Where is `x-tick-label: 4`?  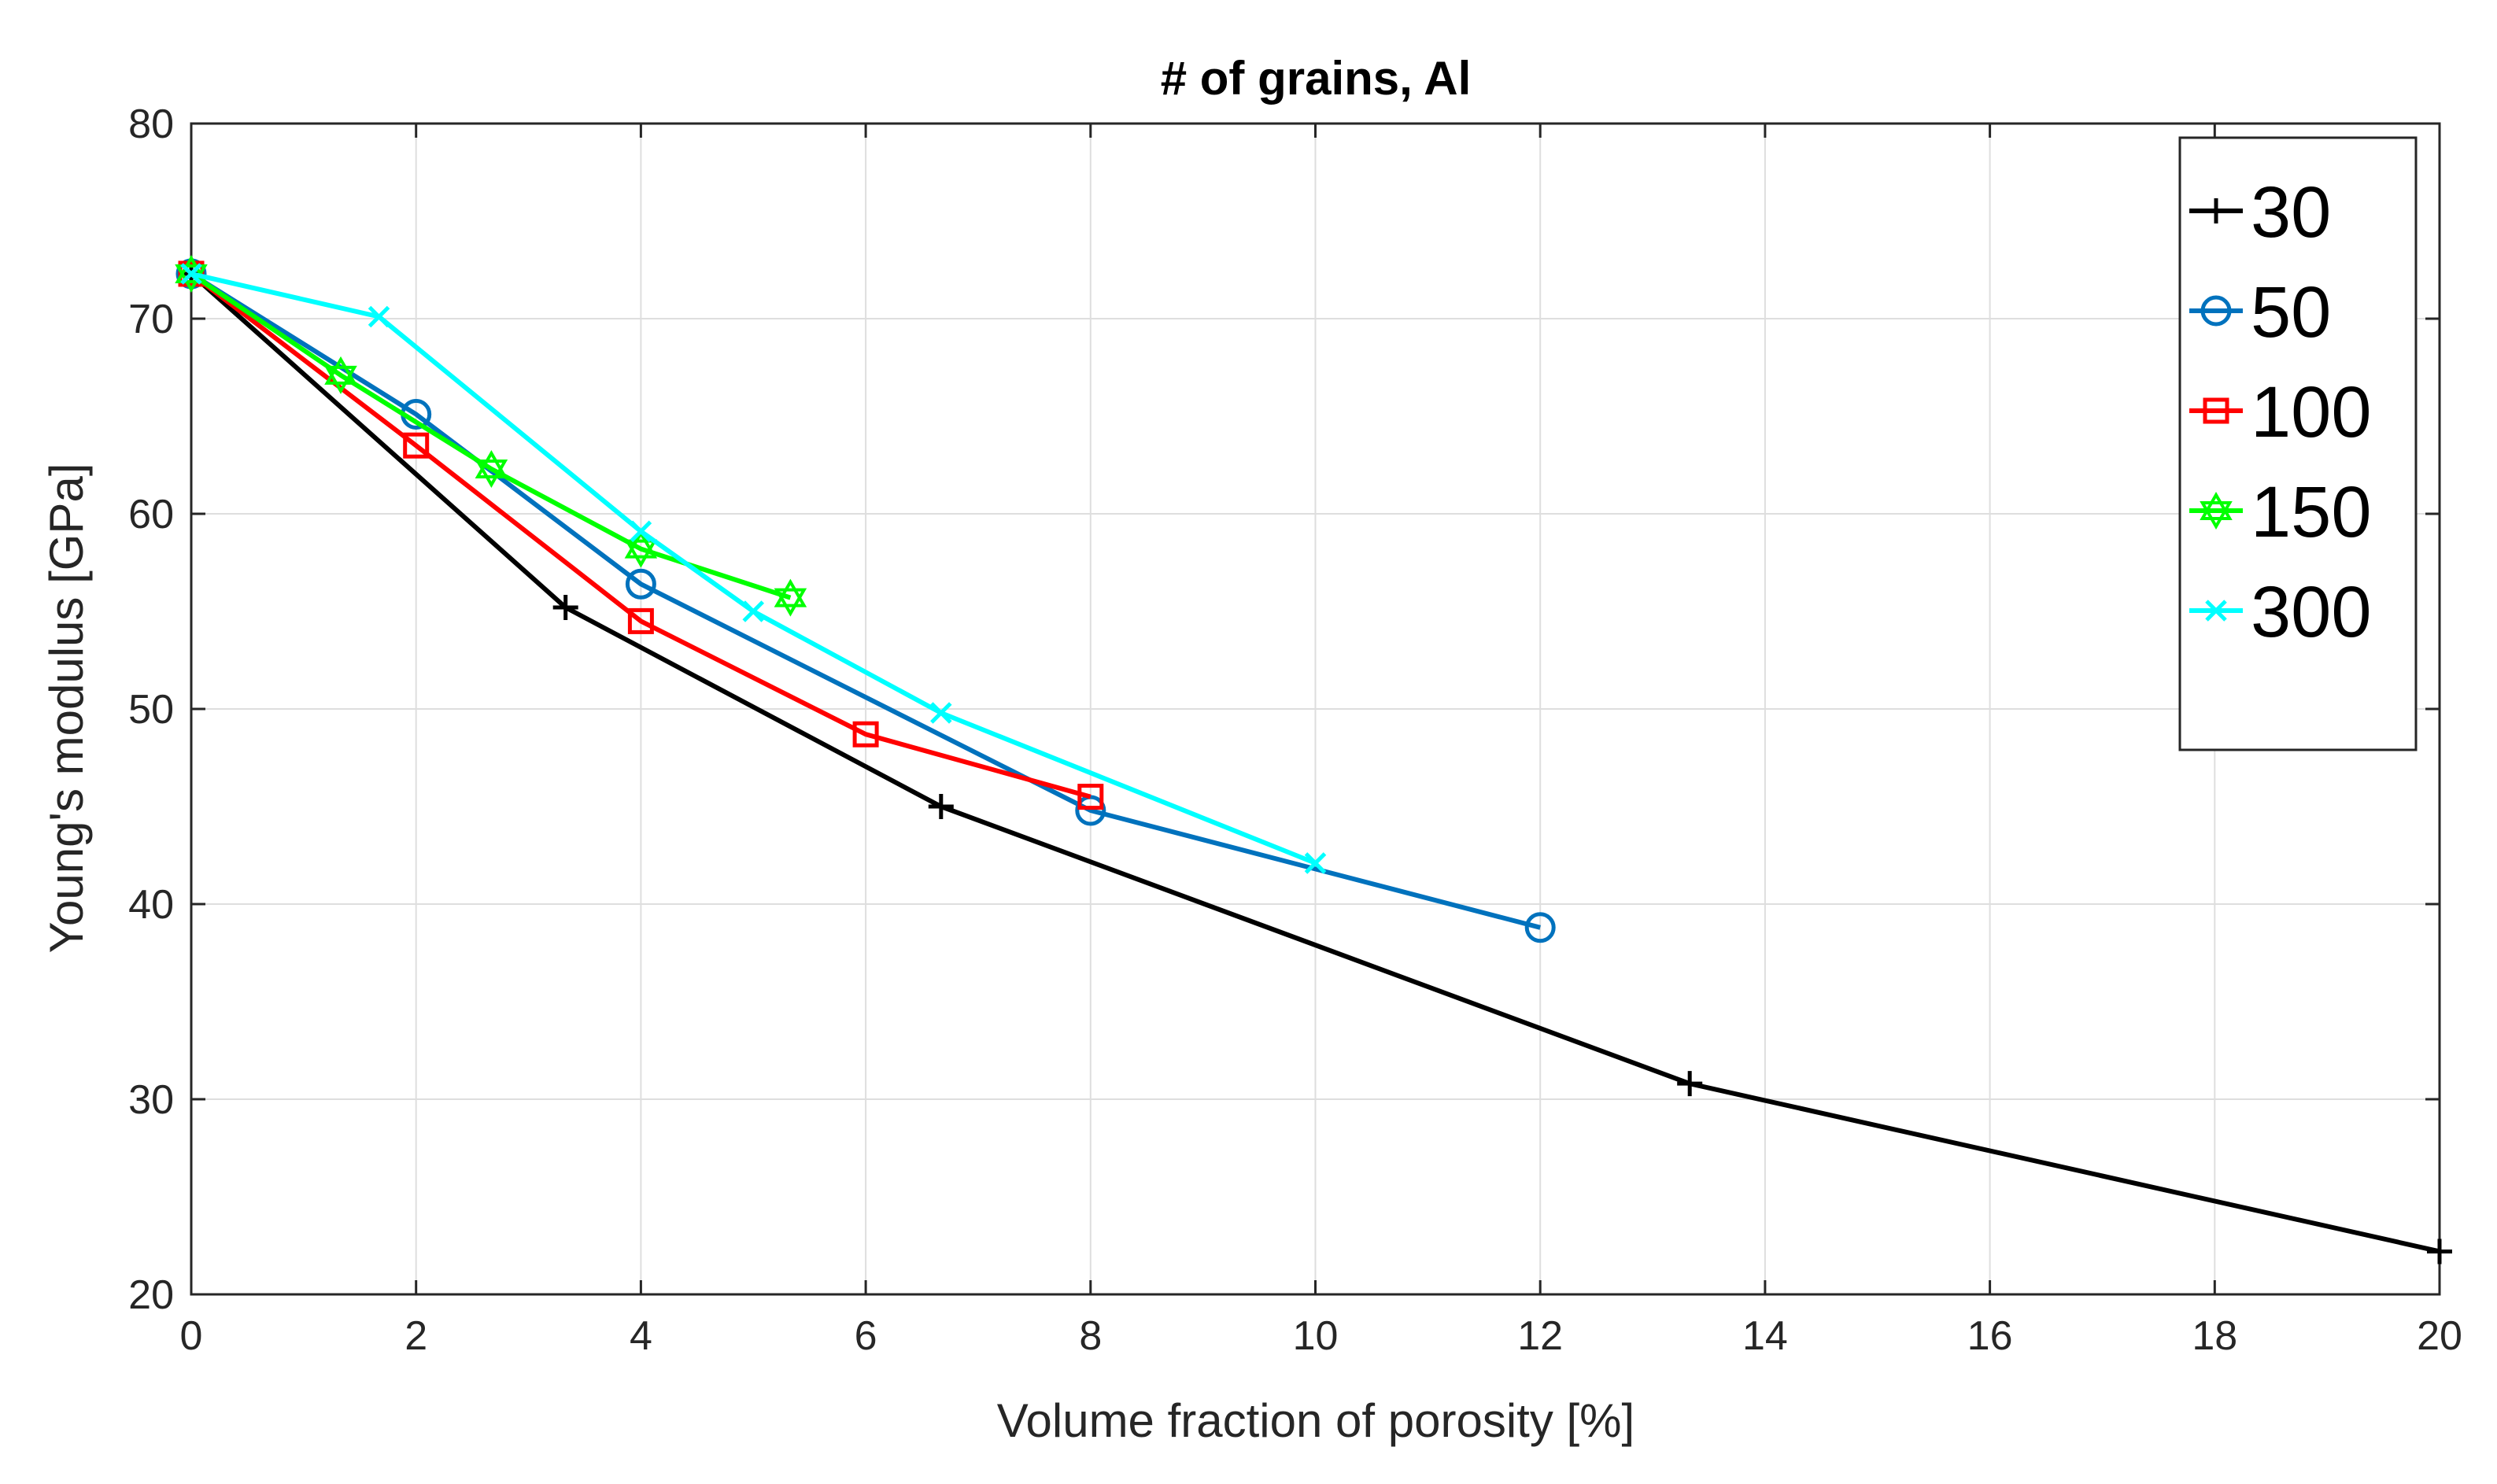 x-tick-label: 4 is located at coordinates (641, 1336).